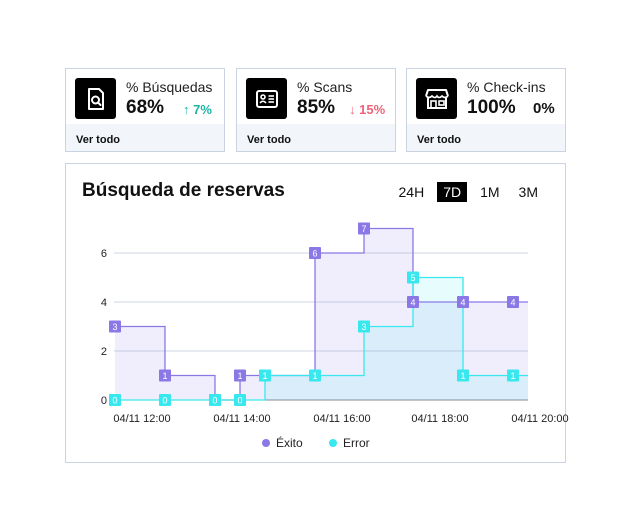  What do you see at coordinates (325, 87) in the screenshot?
I see `kpi-label: % Scans` at bounding box center [325, 87].